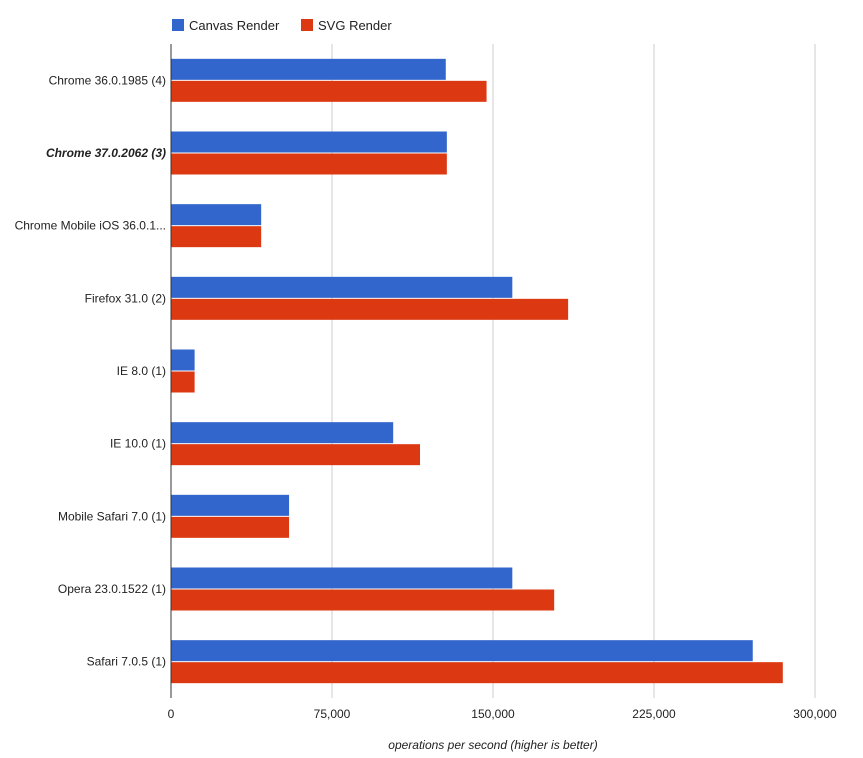 Image resolution: width=863 pixels, height=758 pixels. I want to click on category-label: Safari 7.0.5 (1), so click(126, 662).